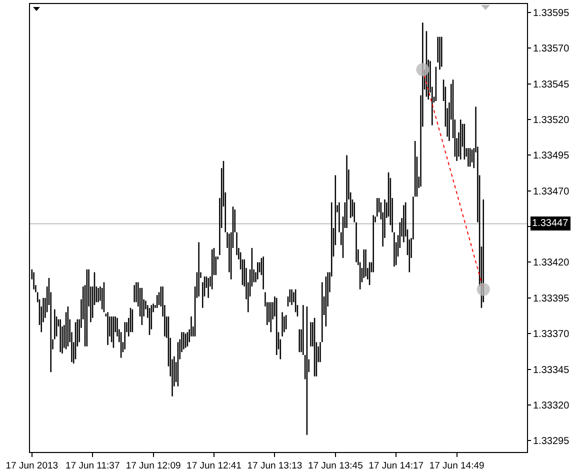 Image resolution: width=584 pixels, height=471 pixels. What do you see at coordinates (551, 442) in the screenshot?
I see `y-tick-label: 1.33295` at bounding box center [551, 442].